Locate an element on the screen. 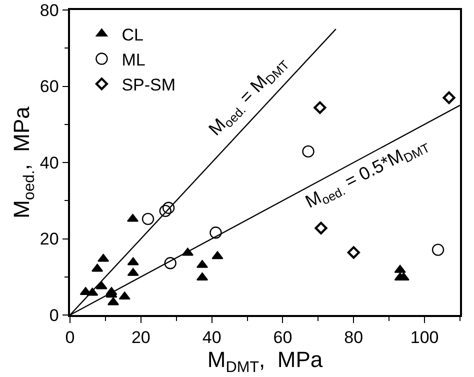  x-tick-label: 40 is located at coordinates (212, 338).